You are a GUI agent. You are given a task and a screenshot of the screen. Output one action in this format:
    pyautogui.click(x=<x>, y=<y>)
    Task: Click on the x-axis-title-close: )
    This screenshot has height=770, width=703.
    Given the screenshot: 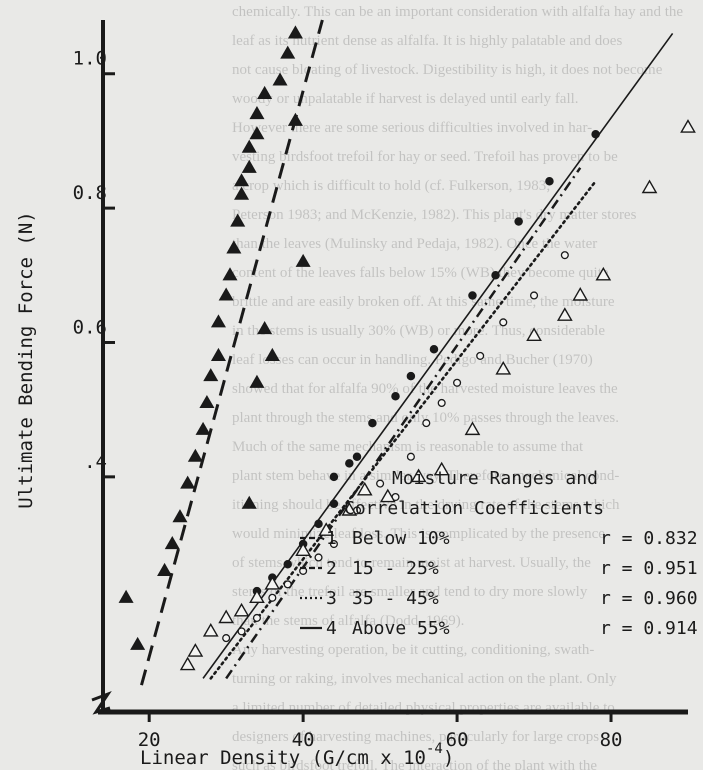 What is the action you would take?
    pyautogui.click(x=448, y=758)
    